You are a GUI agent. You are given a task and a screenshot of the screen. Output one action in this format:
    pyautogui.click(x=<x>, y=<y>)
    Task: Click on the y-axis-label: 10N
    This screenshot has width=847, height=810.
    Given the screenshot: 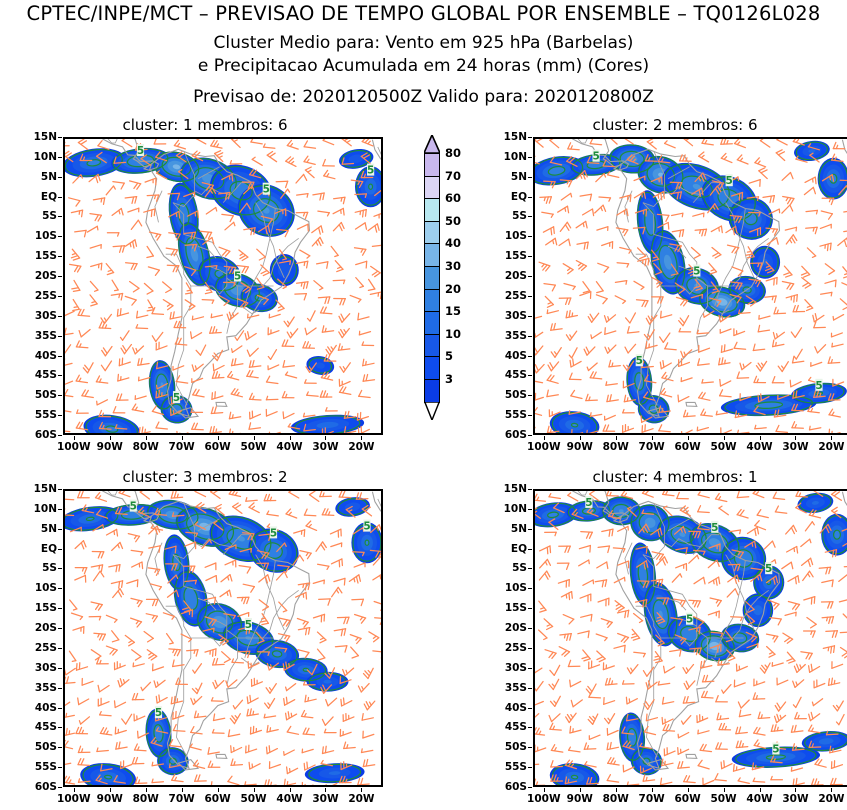 What is the action you would take?
    pyautogui.click(x=45, y=509)
    